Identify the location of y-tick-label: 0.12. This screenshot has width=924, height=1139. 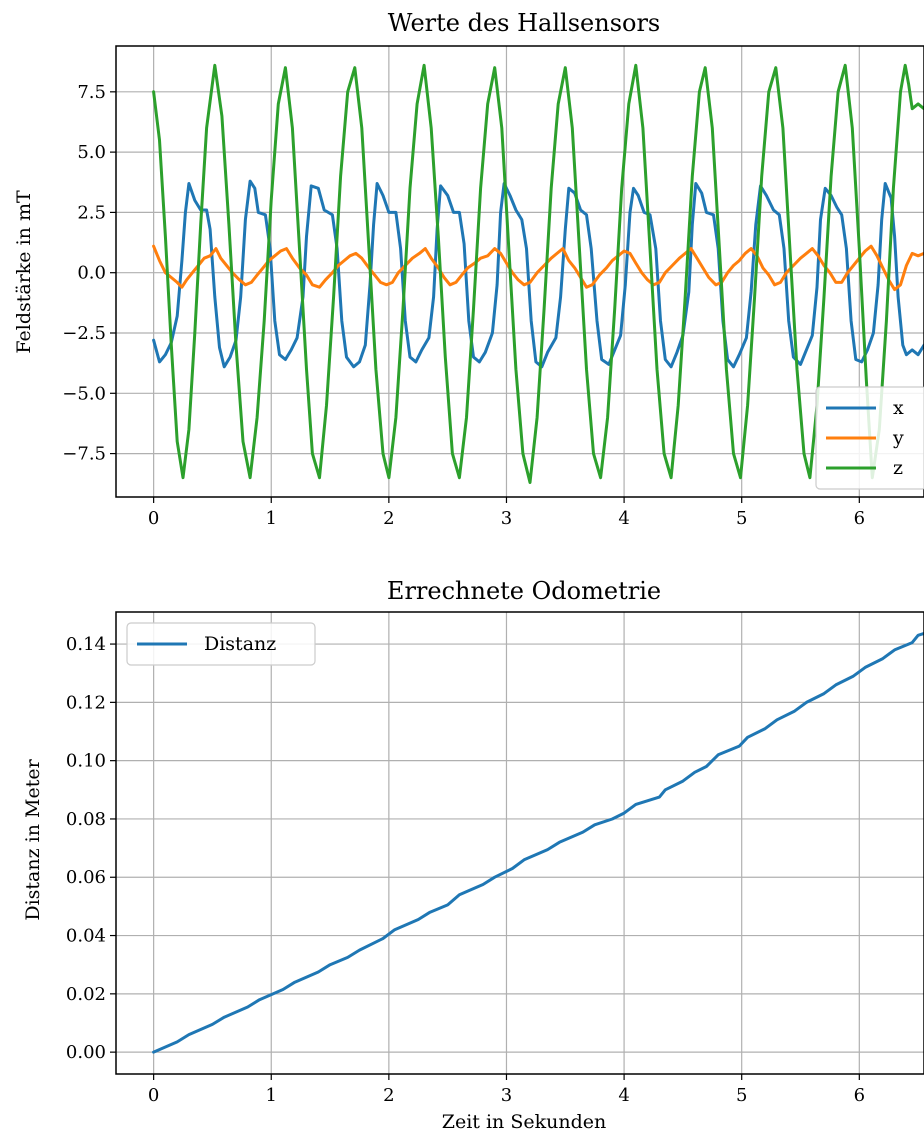
(86, 702).